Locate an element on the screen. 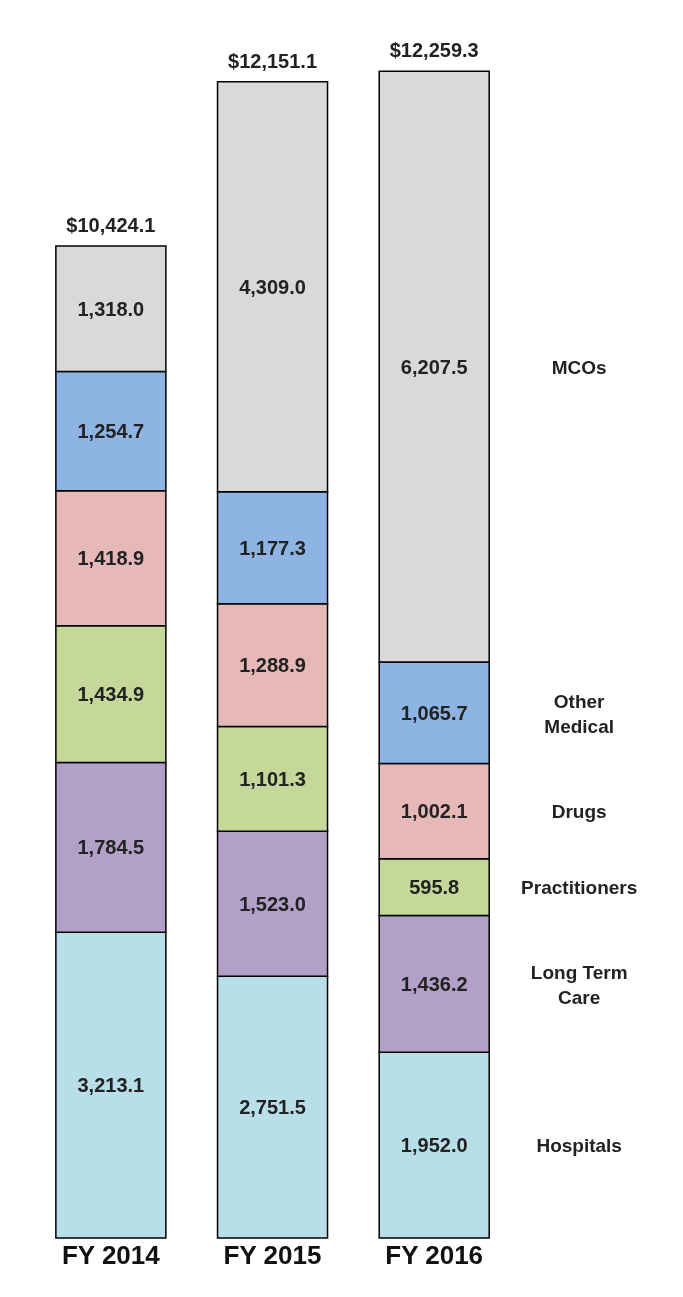 The height and width of the screenshot is (1297, 683). total-label: $10,424.1 is located at coordinates (111, 224).